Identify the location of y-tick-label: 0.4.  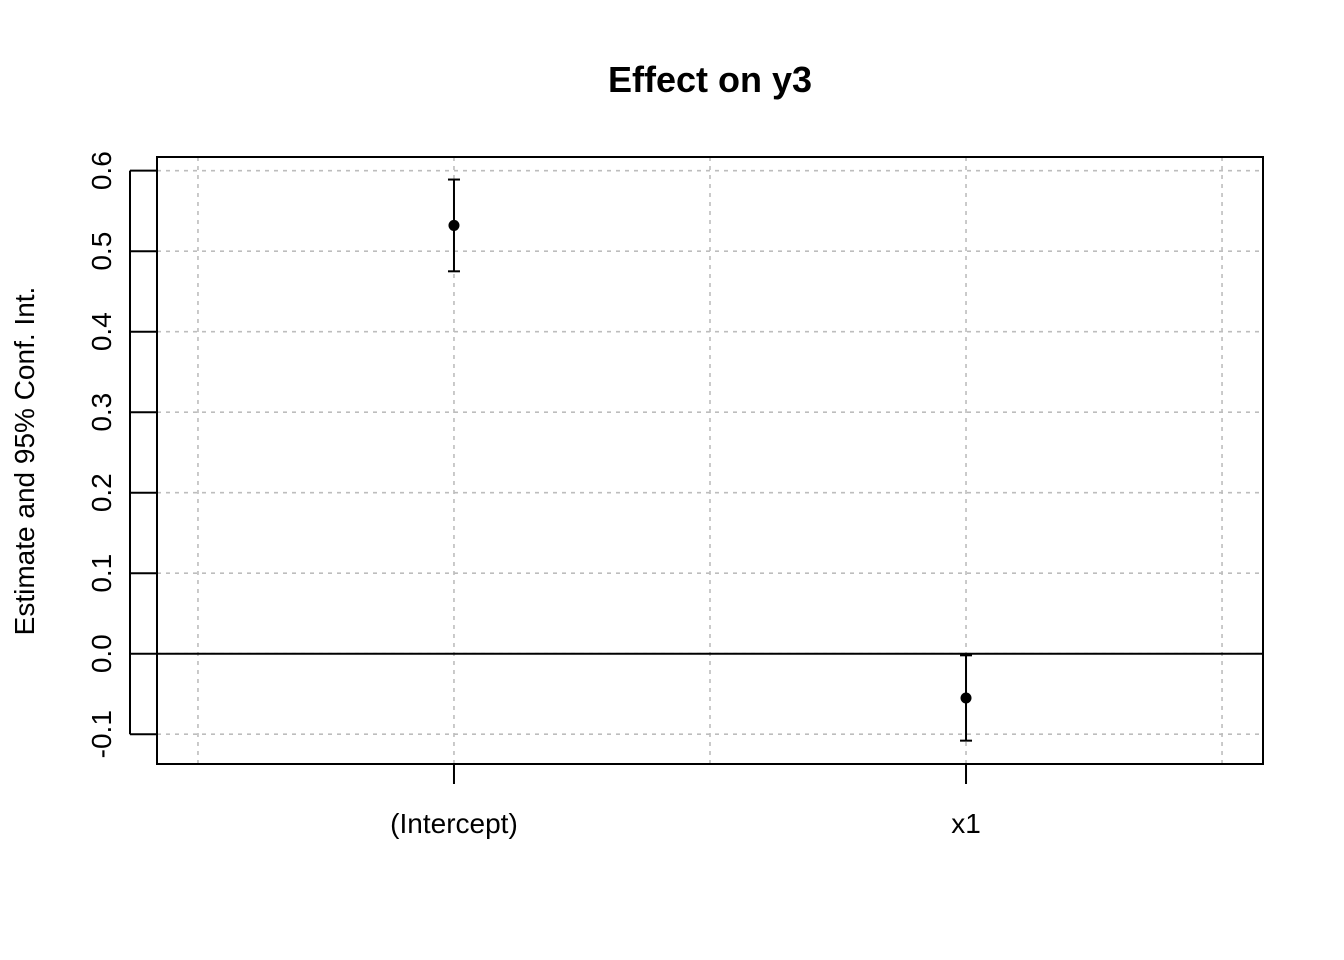
(101, 331).